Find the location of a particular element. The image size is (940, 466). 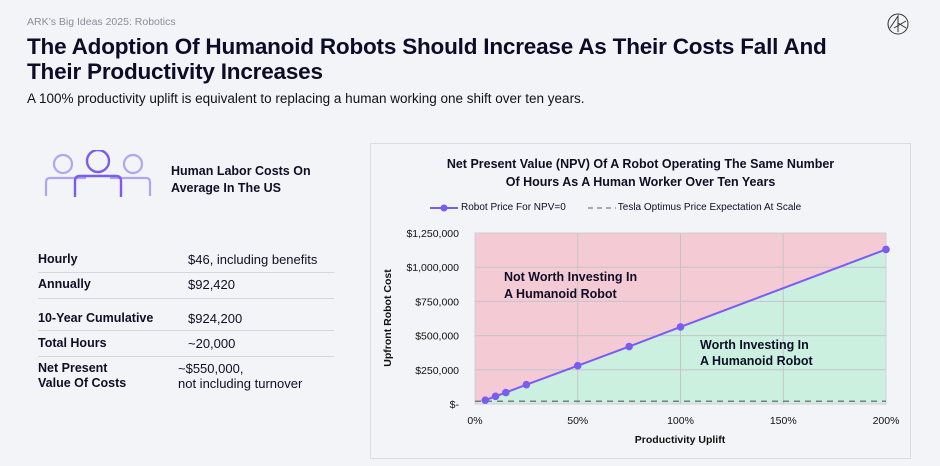

y-tick-label: $1,000,000 is located at coordinates (432, 268).